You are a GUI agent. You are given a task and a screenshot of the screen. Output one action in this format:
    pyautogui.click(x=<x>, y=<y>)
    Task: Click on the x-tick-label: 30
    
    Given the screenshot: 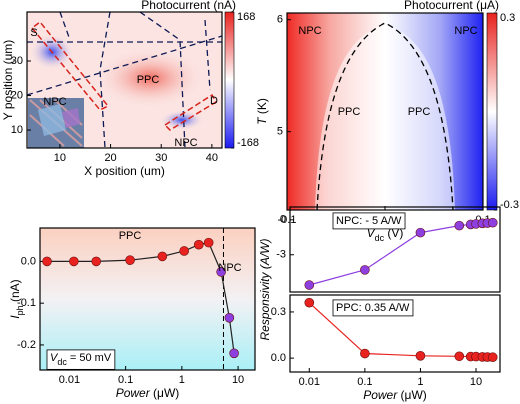 What is the action you would take?
    pyautogui.click(x=161, y=158)
    